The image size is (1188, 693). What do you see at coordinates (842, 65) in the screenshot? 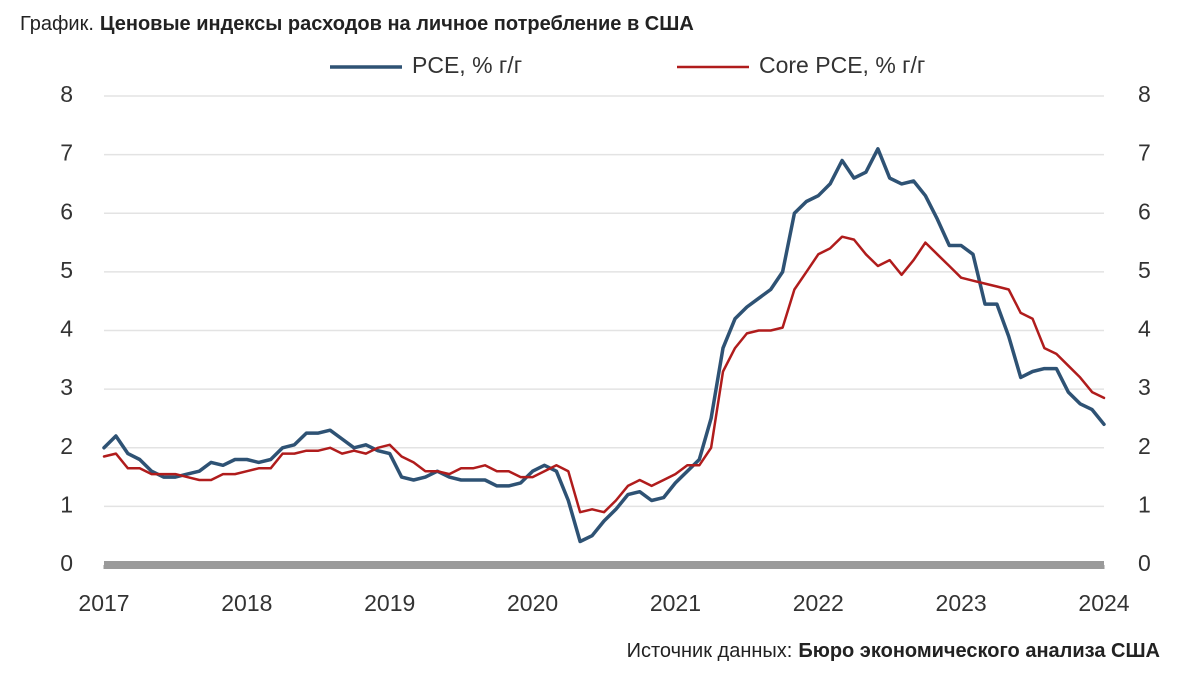
I see `legend-label: Core PCE, % г/г` at bounding box center [842, 65].